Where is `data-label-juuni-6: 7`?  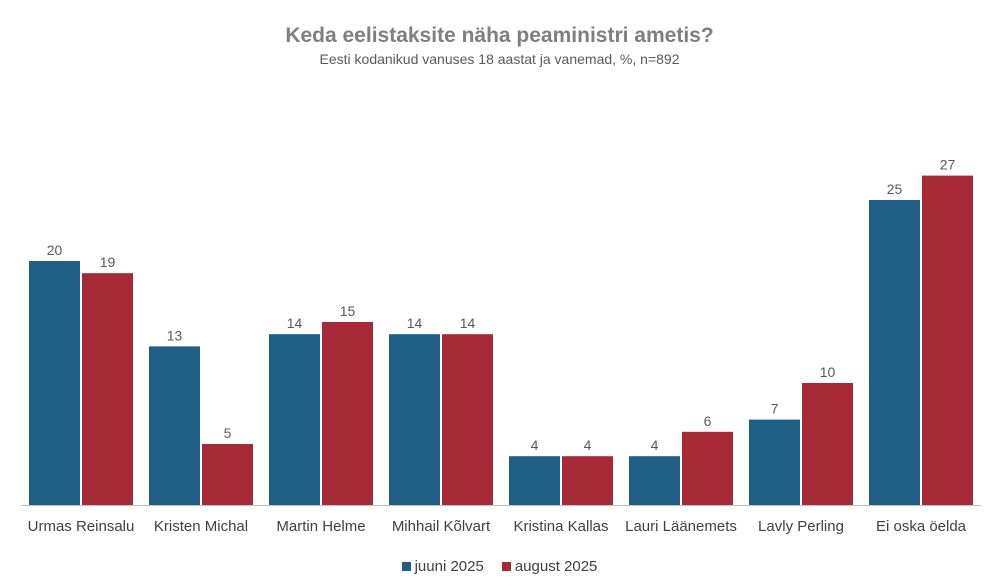 data-label-juuni-6: 7 is located at coordinates (775, 409).